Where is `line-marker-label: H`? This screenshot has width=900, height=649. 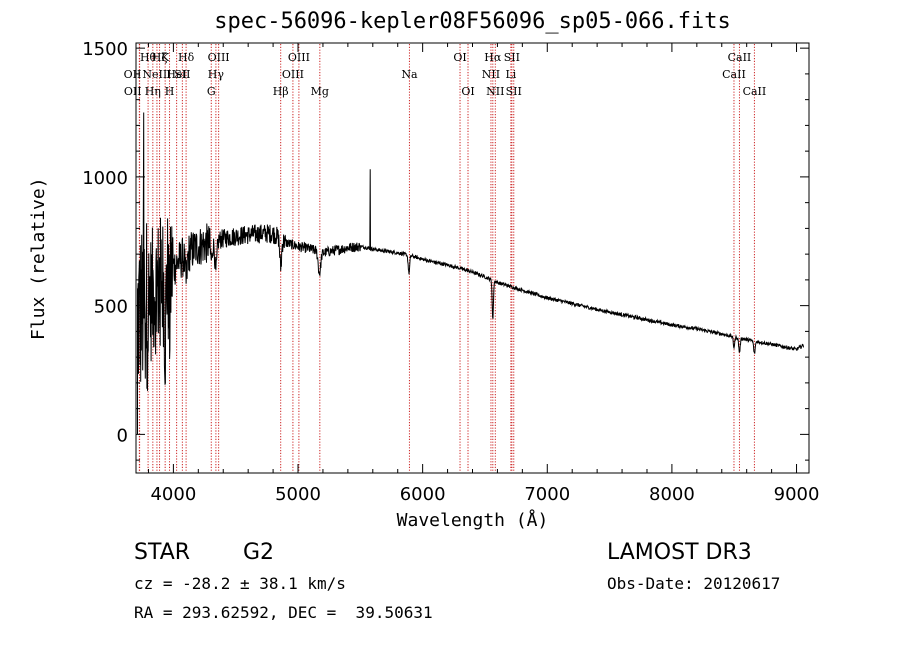
line-marker-label: H is located at coordinates (170, 91).